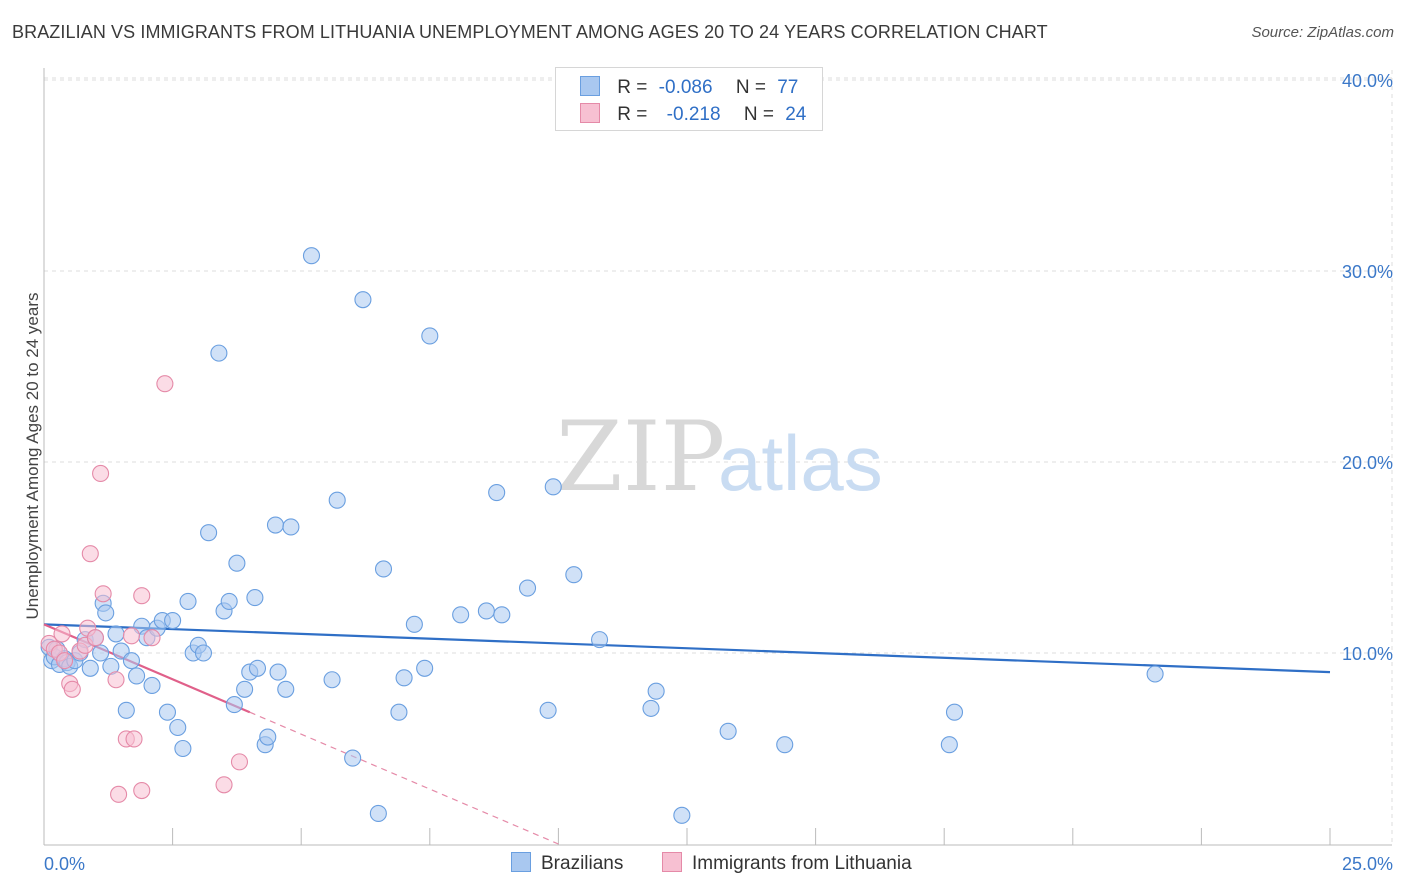  I want to click on y-tick-label: 40.0%, so click(1367, 81).